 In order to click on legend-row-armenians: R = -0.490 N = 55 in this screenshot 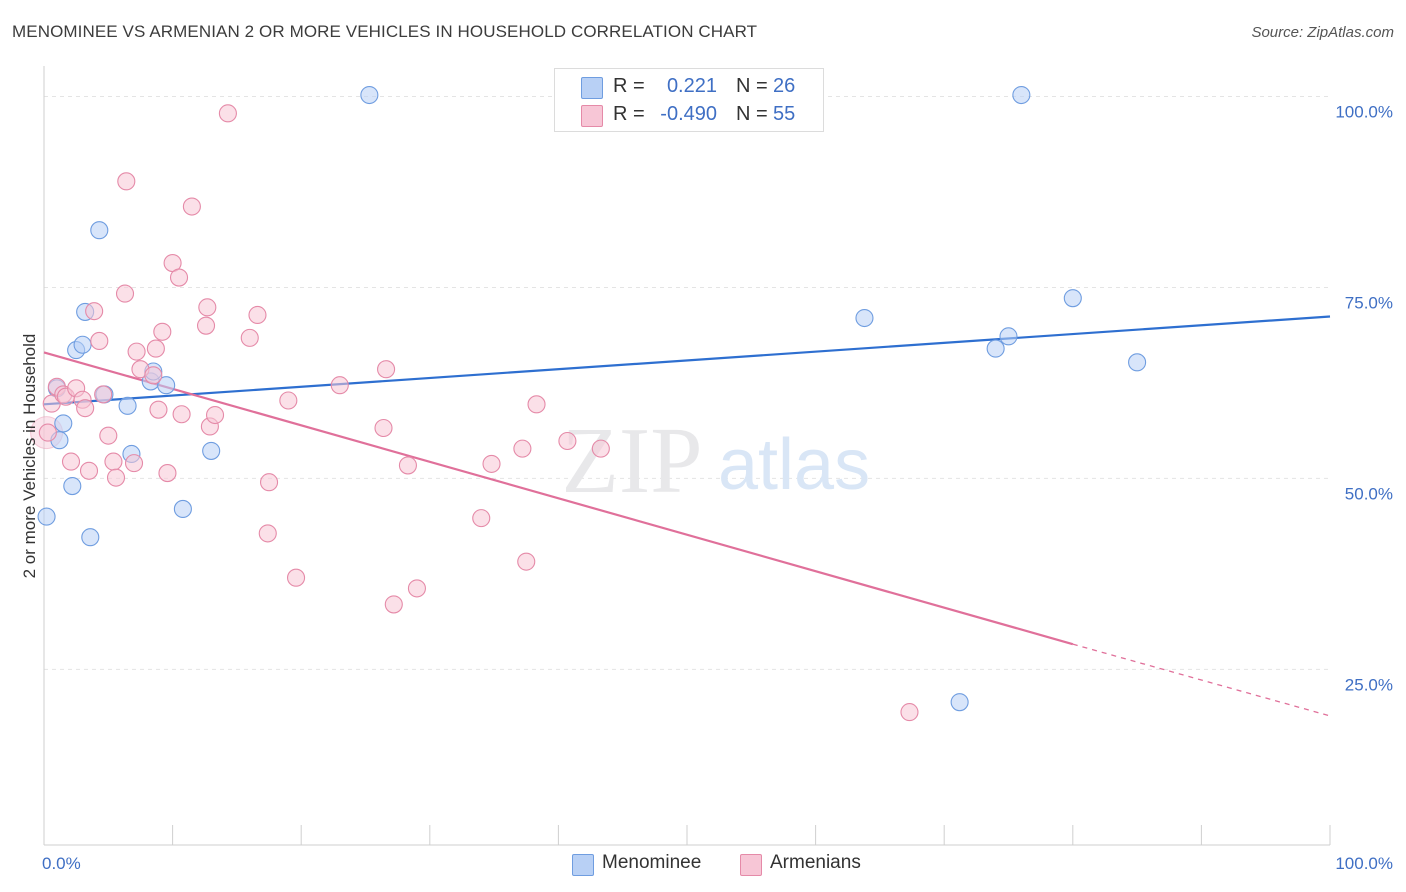, I will do `click(689, 115)`.